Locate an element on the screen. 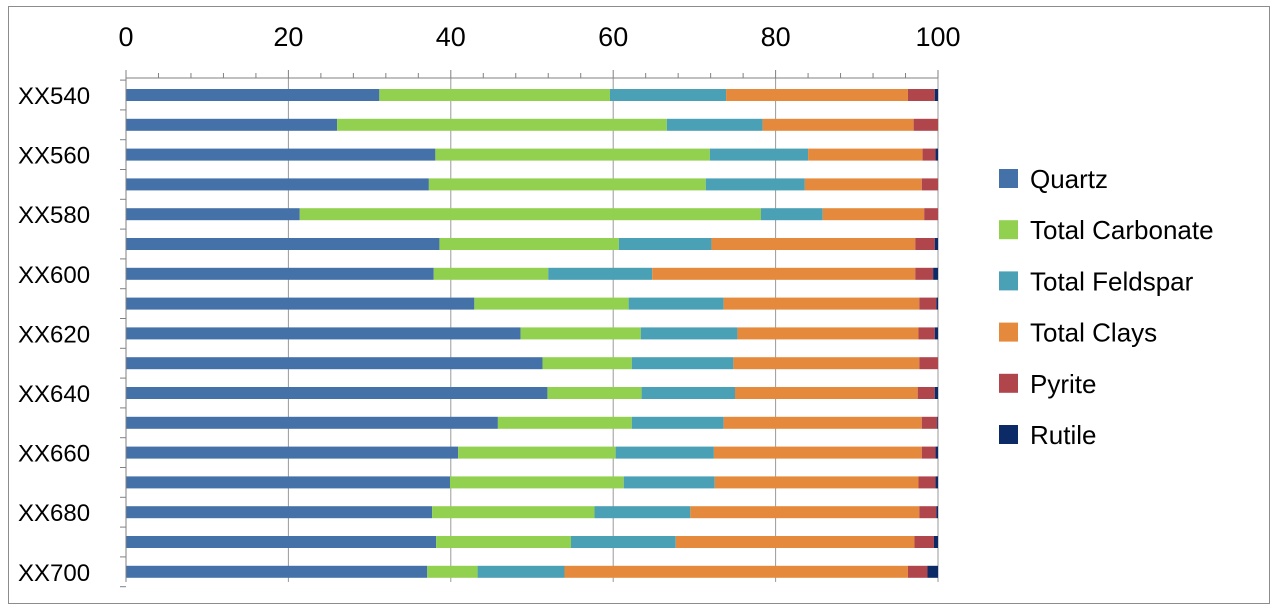 The image size is (1280, 614). legend-label: Pyrite is located at coordinates (1063, 384).